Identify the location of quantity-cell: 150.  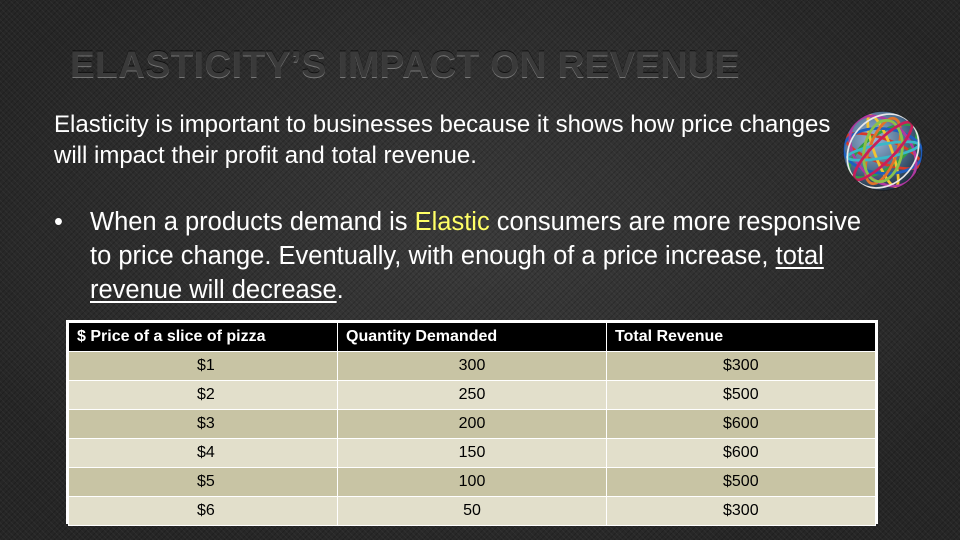
(472, 453).